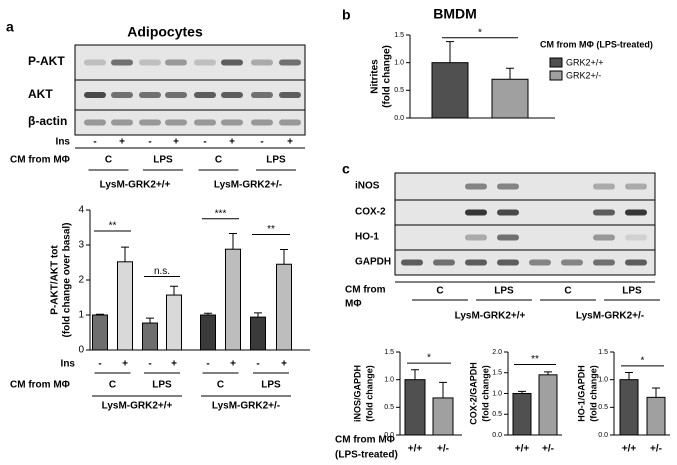 Image resolution: width=677 pixels, height=465 pixels. I want to click on legend-entry: GRK2+/+, so click(585, 62).